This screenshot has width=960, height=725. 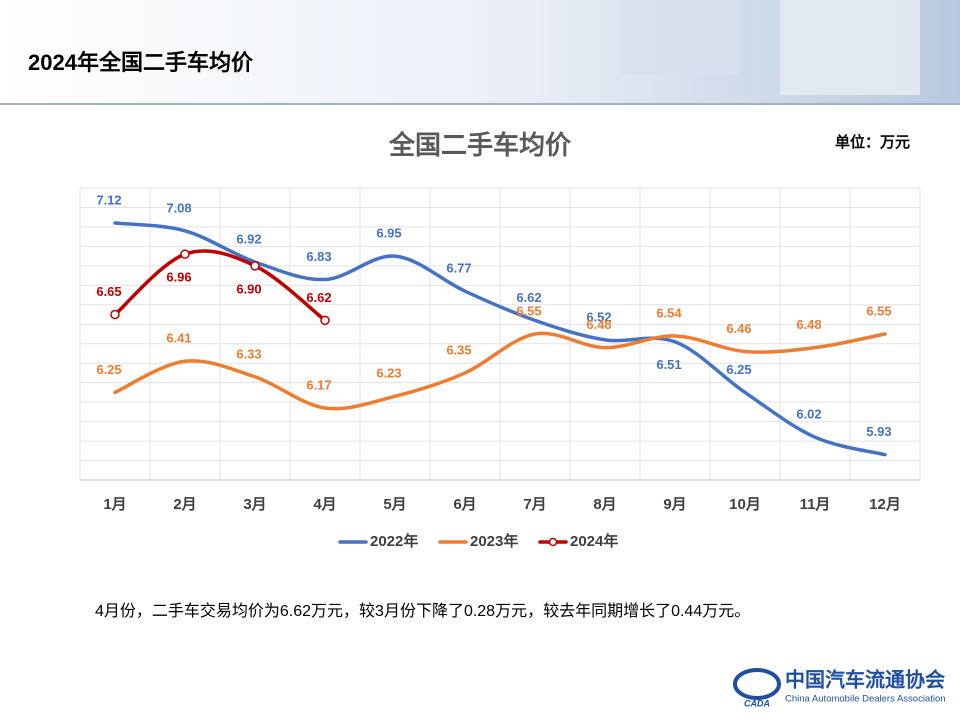 I want to click on x-tick-label: 12月, so click(x=885, y=504).